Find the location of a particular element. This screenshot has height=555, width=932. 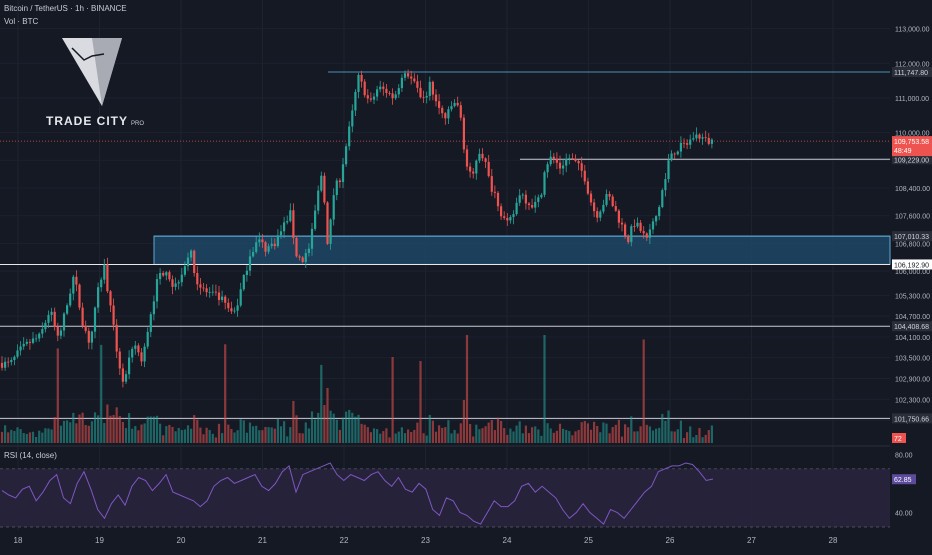

last-price-label: 109,753.58 is located at coordinates (911, 142).